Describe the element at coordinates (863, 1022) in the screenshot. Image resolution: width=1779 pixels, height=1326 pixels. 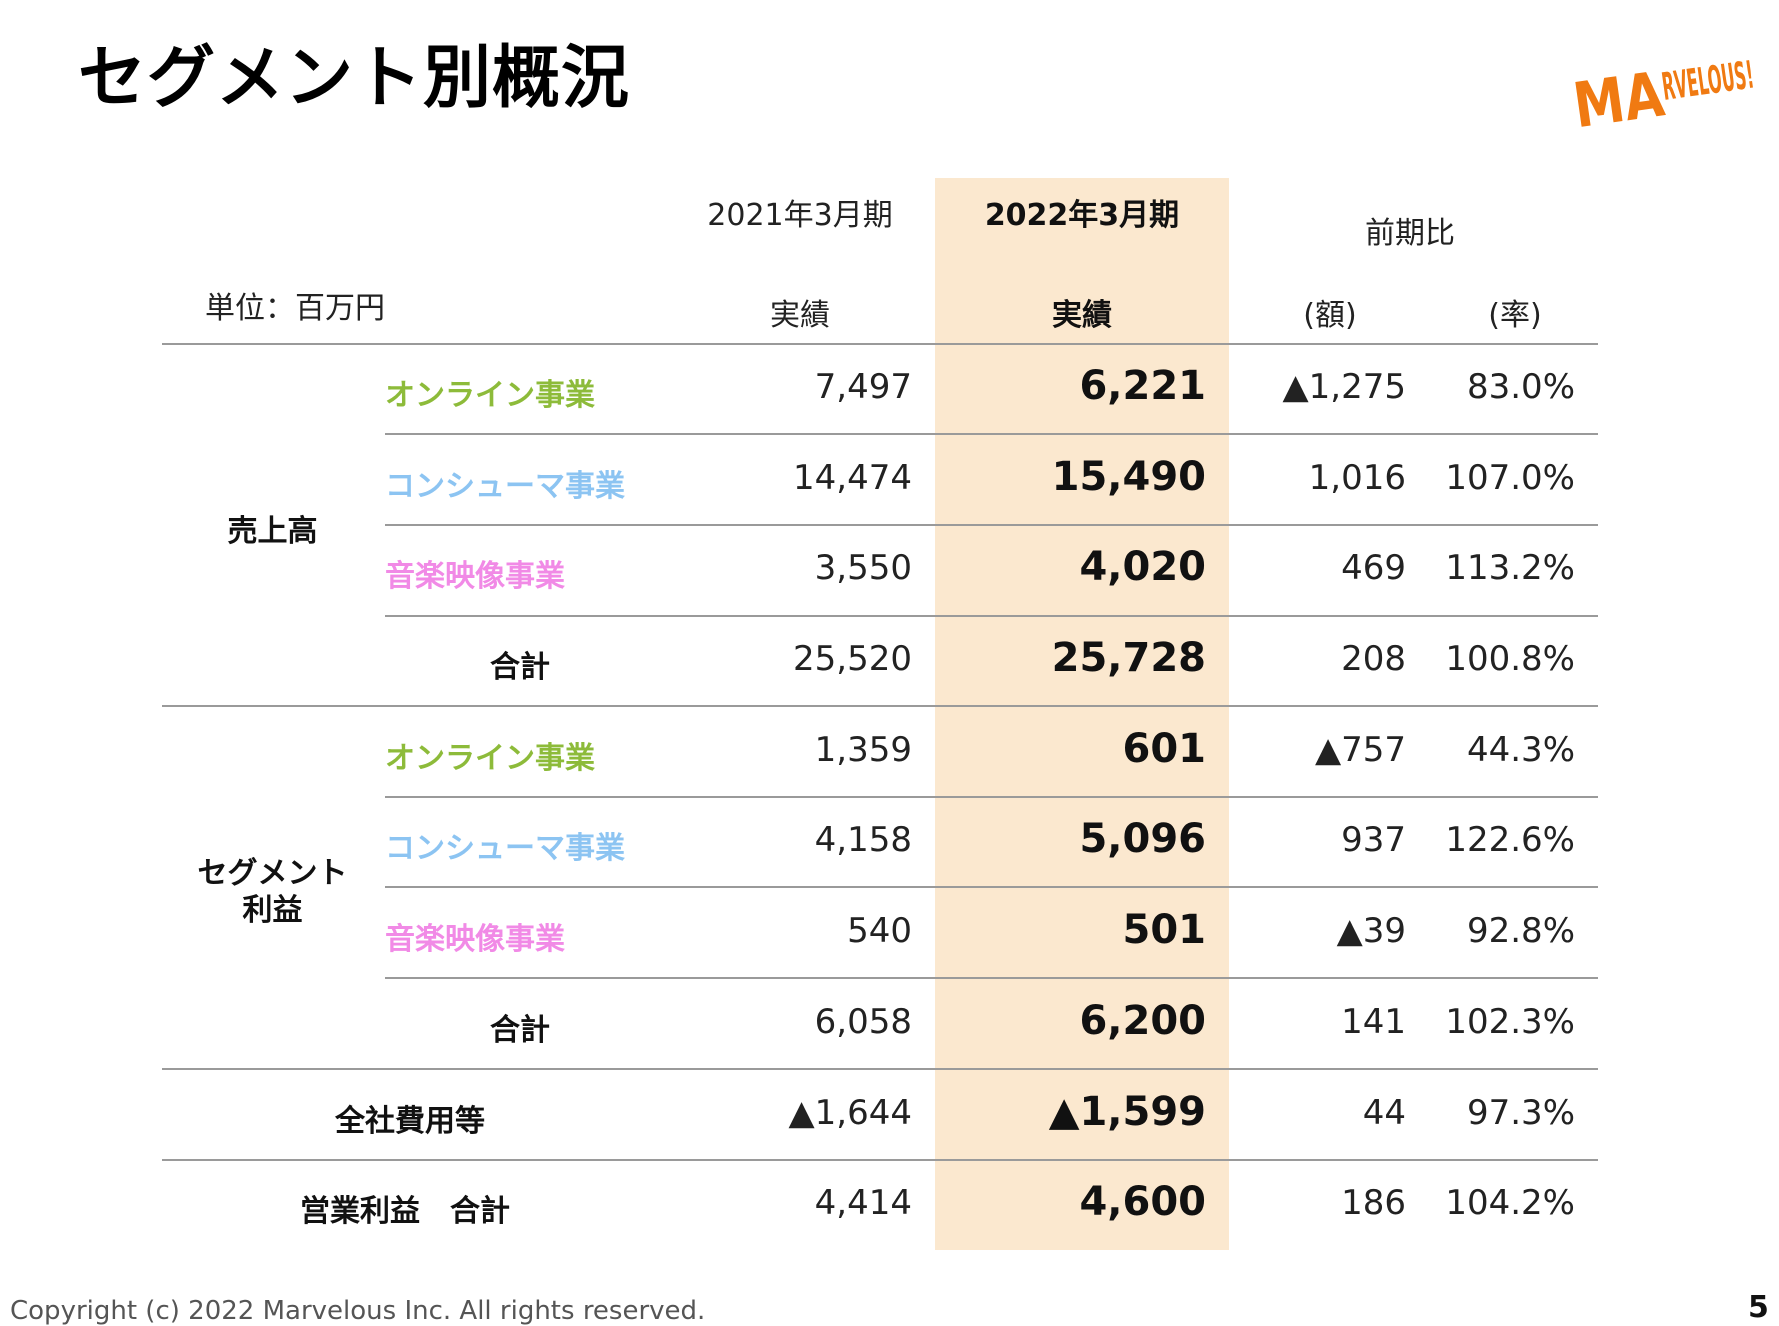
I see `cell-prev: 6,058` at that location.